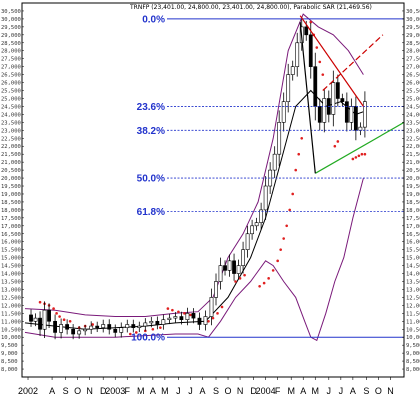  I want to click on y-tick-label-left: 23,000, so click(11, 131).